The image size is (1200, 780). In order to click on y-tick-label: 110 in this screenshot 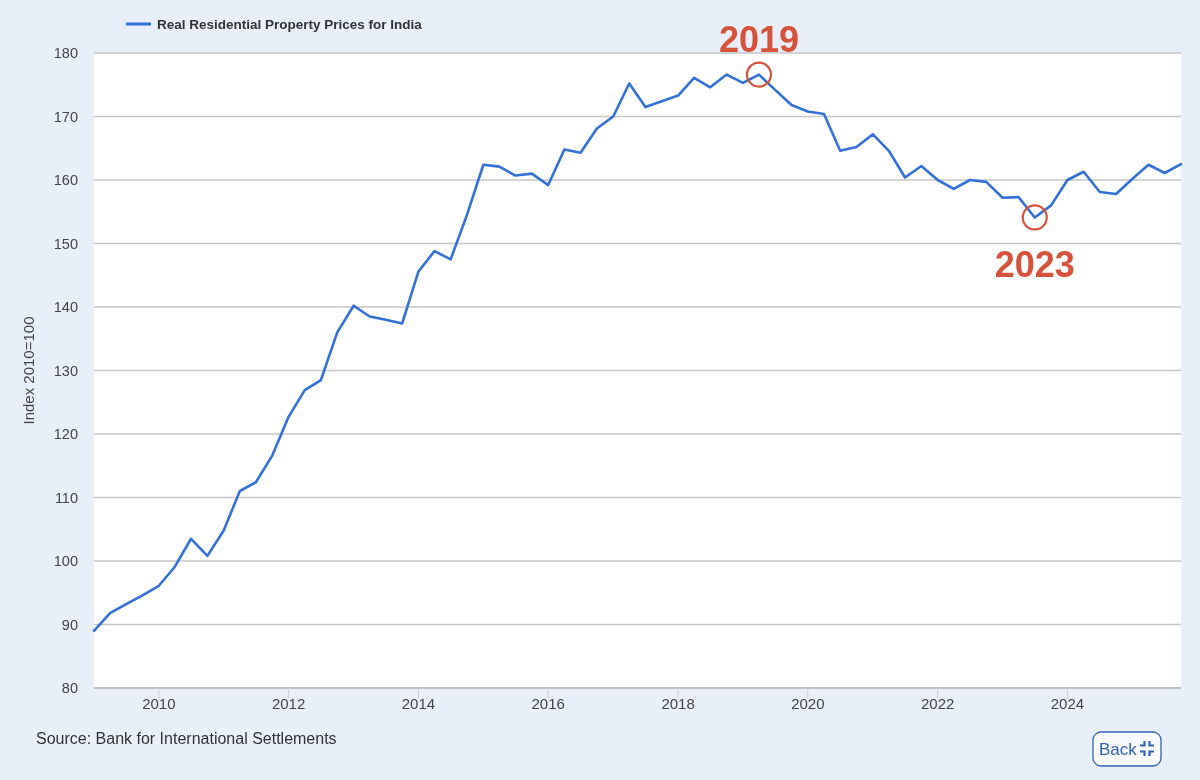, I will do `click(66, 497)`.